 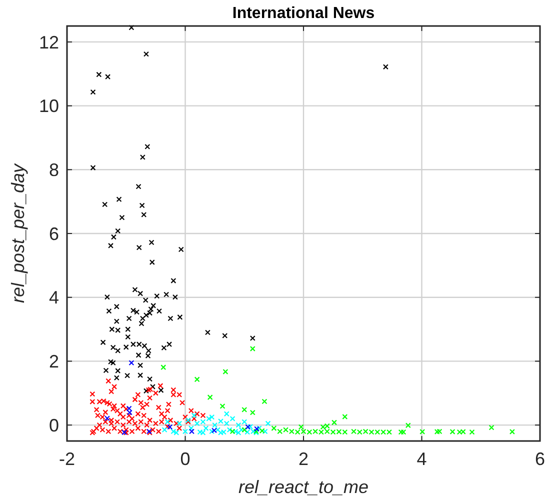 I want to click on x-tick-label: 0, so click(x=185, y=459).